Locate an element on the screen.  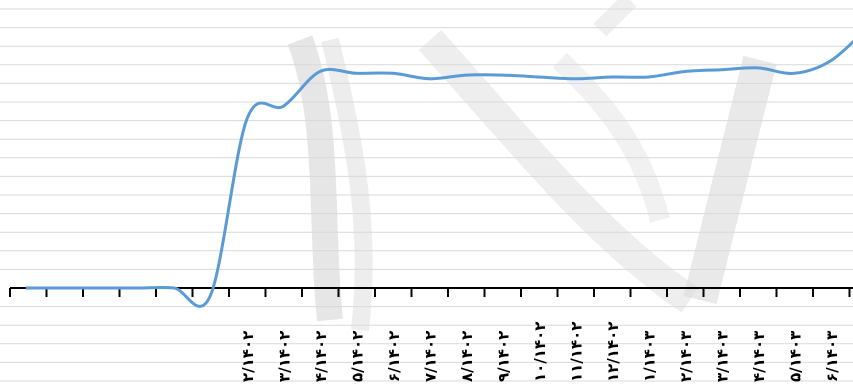
x-tick-label: ۴/۱۴۰۳ is located at coordinates (759, 356).